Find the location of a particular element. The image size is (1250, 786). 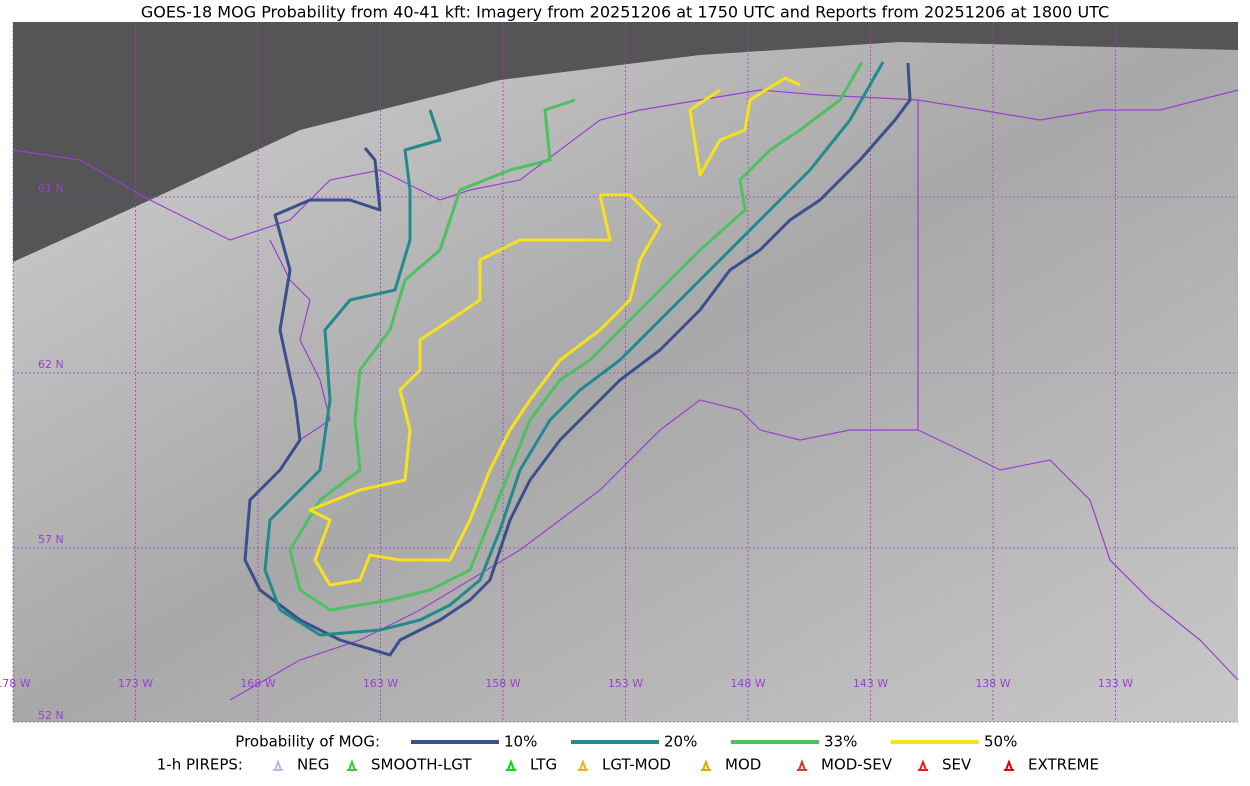

pirep-label: NEG is located at coordinates (313, 765).